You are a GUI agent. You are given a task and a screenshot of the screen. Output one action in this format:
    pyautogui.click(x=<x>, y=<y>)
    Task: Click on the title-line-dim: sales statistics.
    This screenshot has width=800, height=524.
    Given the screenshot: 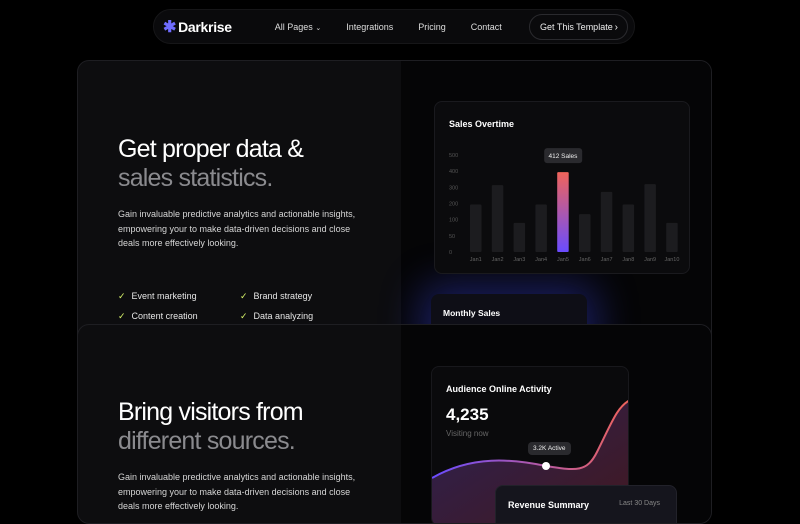 What is the action you would take?
    pyautogui.click(x=195, y=178)
    